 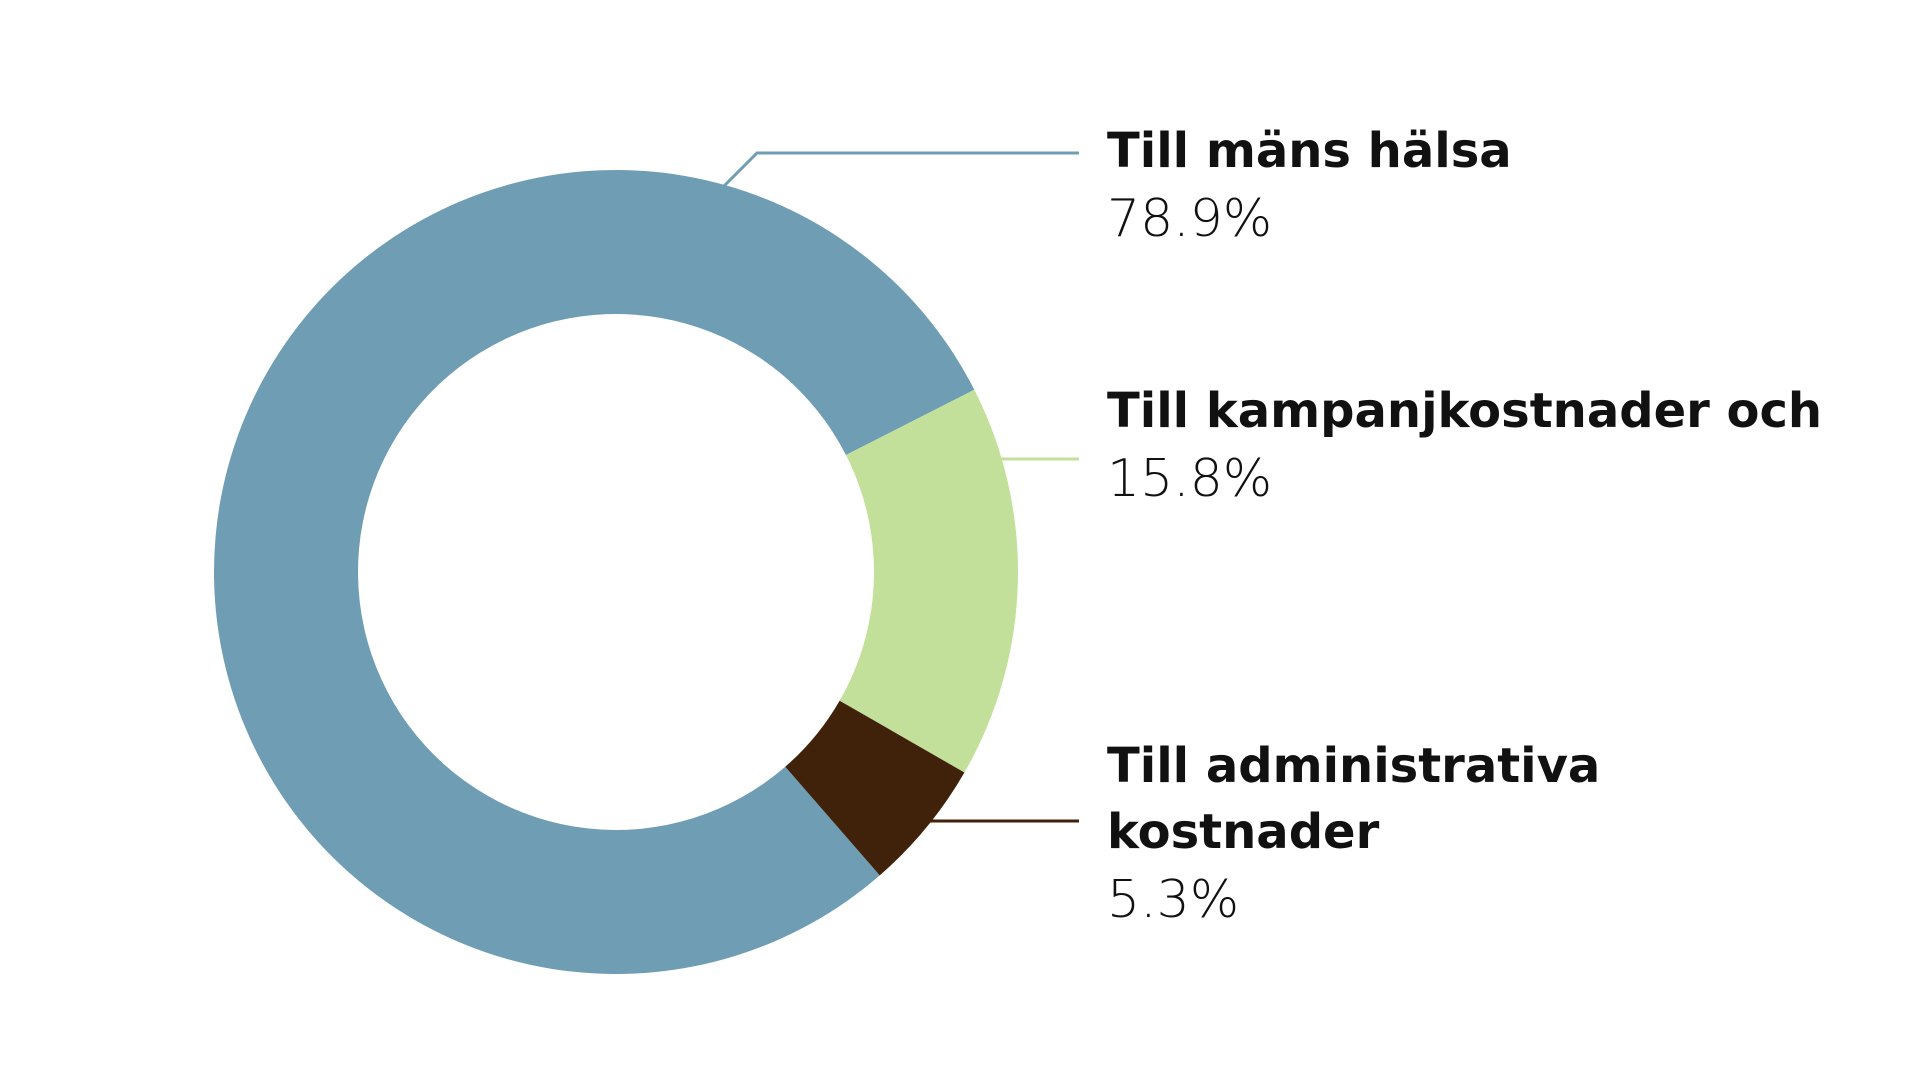 I want to click on leader-line, so click(x=900, y=169).